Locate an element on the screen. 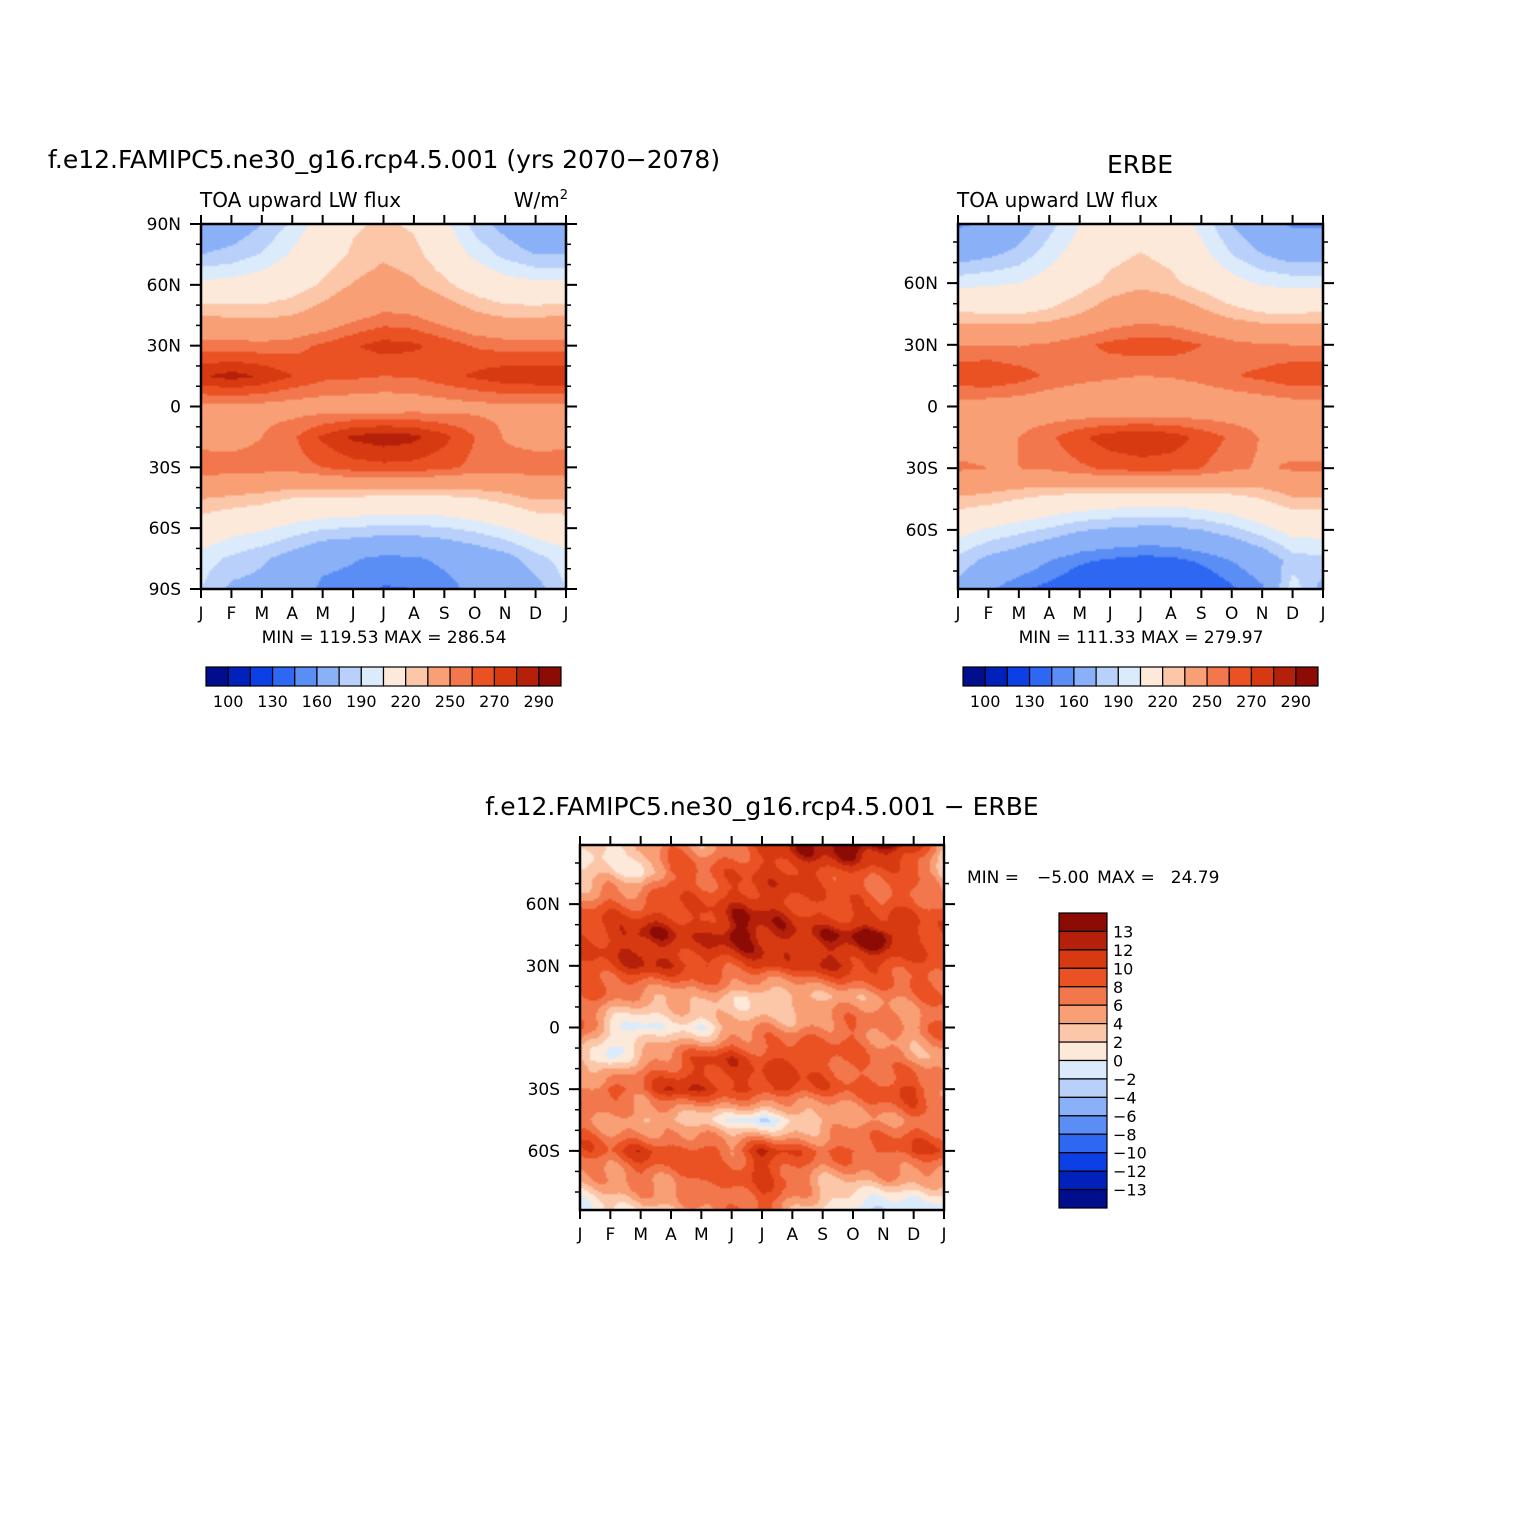  difference-min-value: −5.00 is located at coordinates (1063, 878).